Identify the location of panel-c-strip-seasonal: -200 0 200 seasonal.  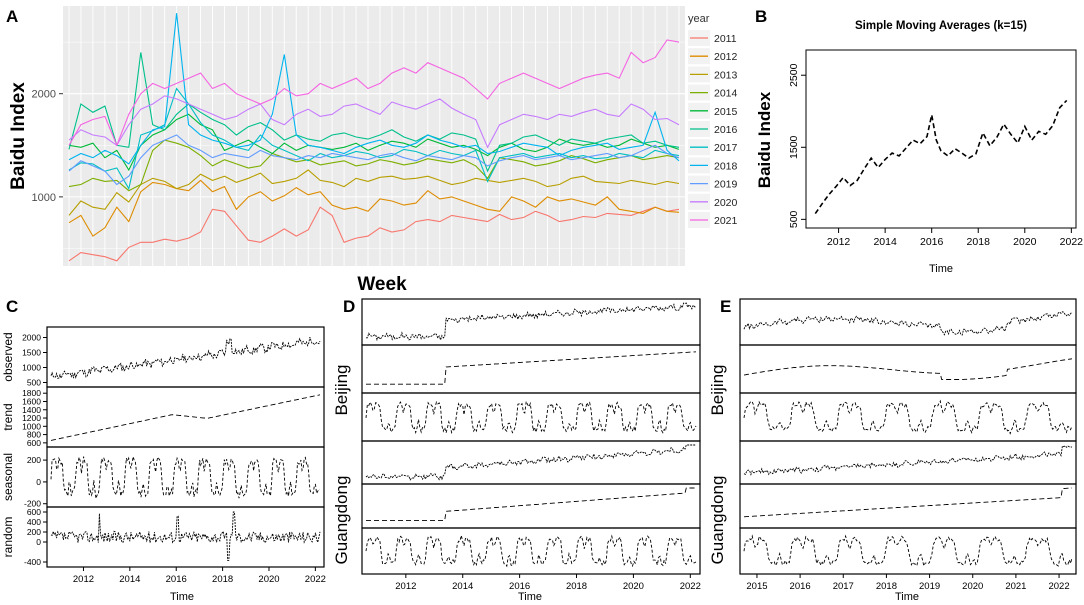
(163, 477).